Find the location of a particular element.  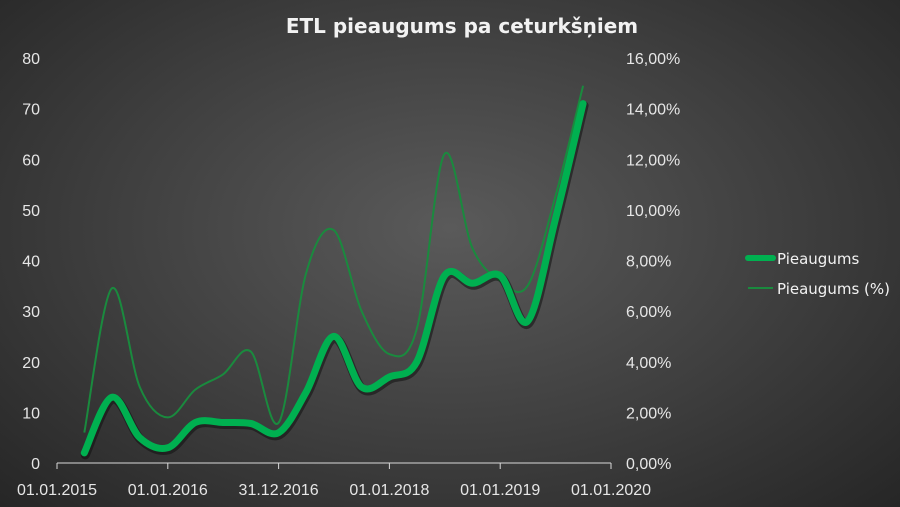

y-left-tick-label: 70 is located at coordinates (31, 110).